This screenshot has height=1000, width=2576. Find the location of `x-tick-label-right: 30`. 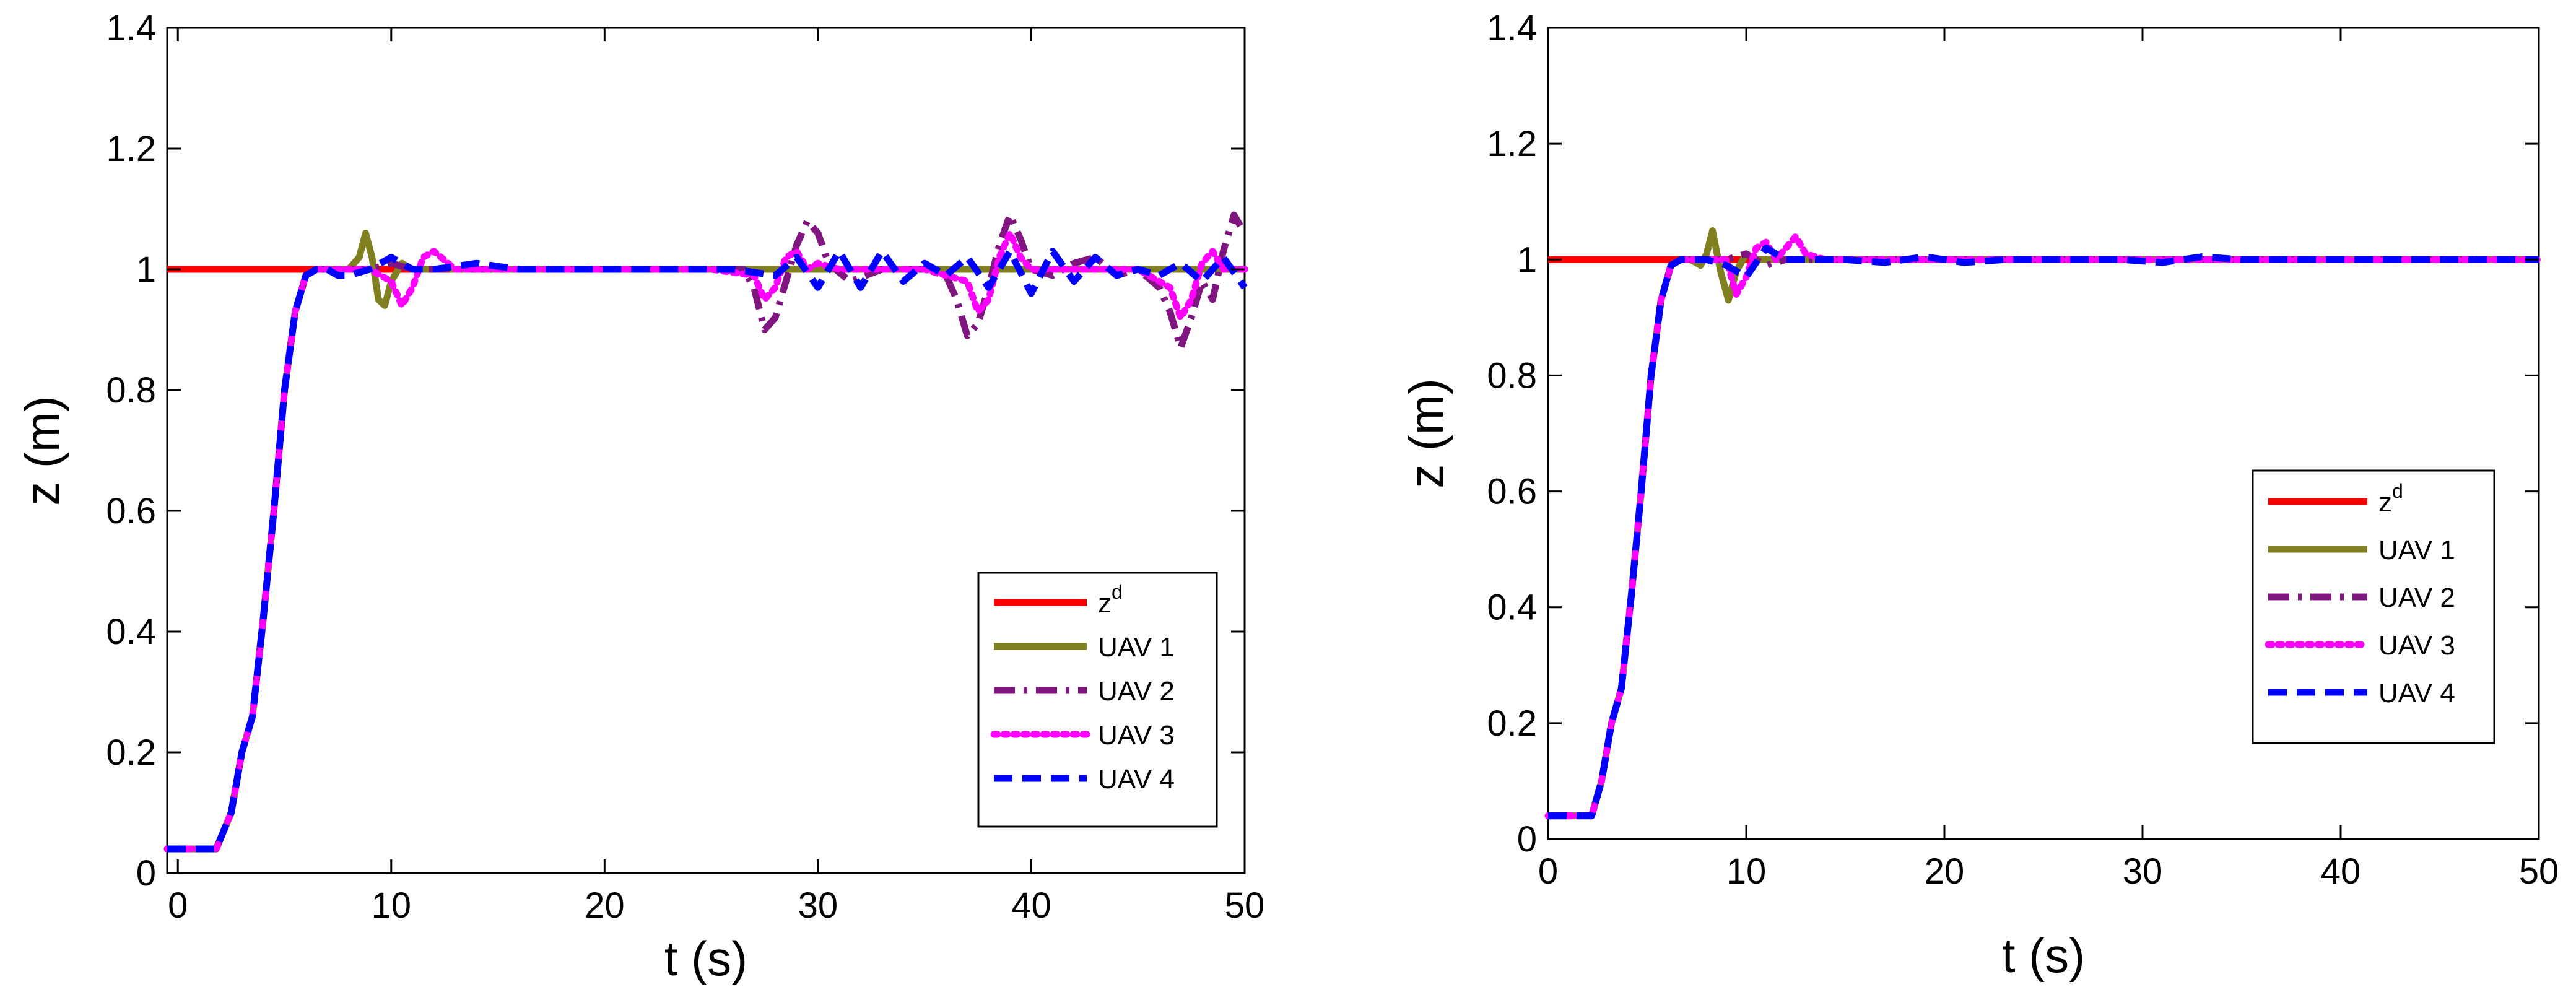

x-tick-label-right: 30 is located at coordinates (2143, 872).